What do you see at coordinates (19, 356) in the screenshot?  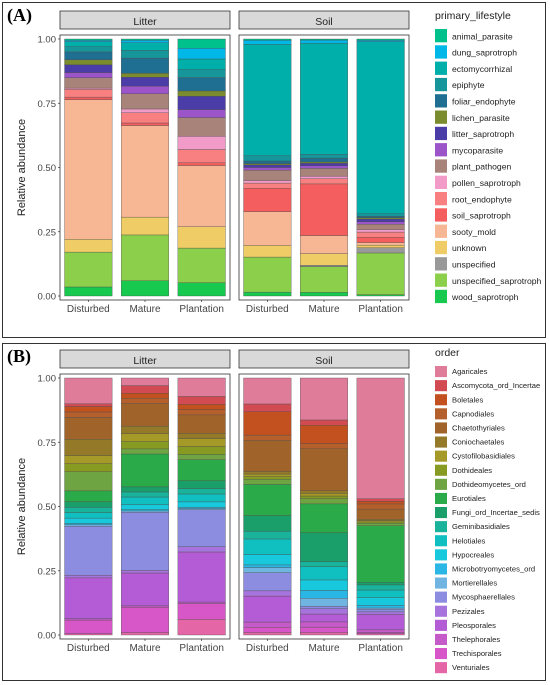 I see `panel-label: (B)` at bounding box center [19, 356].